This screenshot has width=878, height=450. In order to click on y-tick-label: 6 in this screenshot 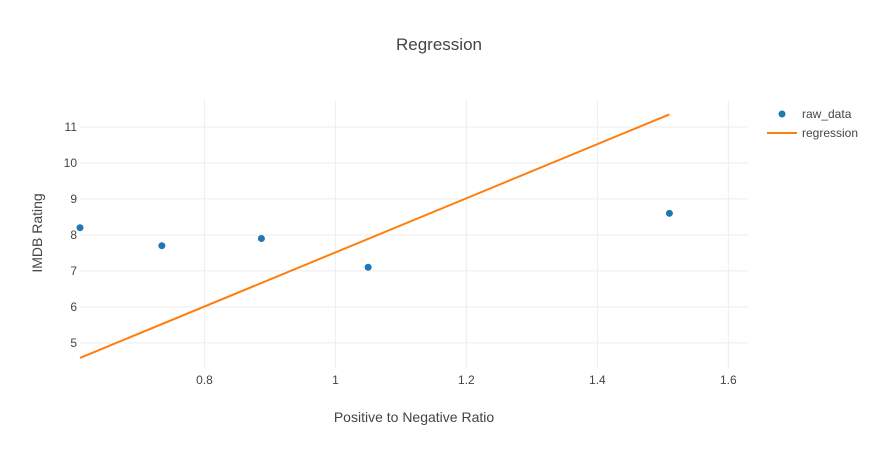, I will do `click(73, 307)`.